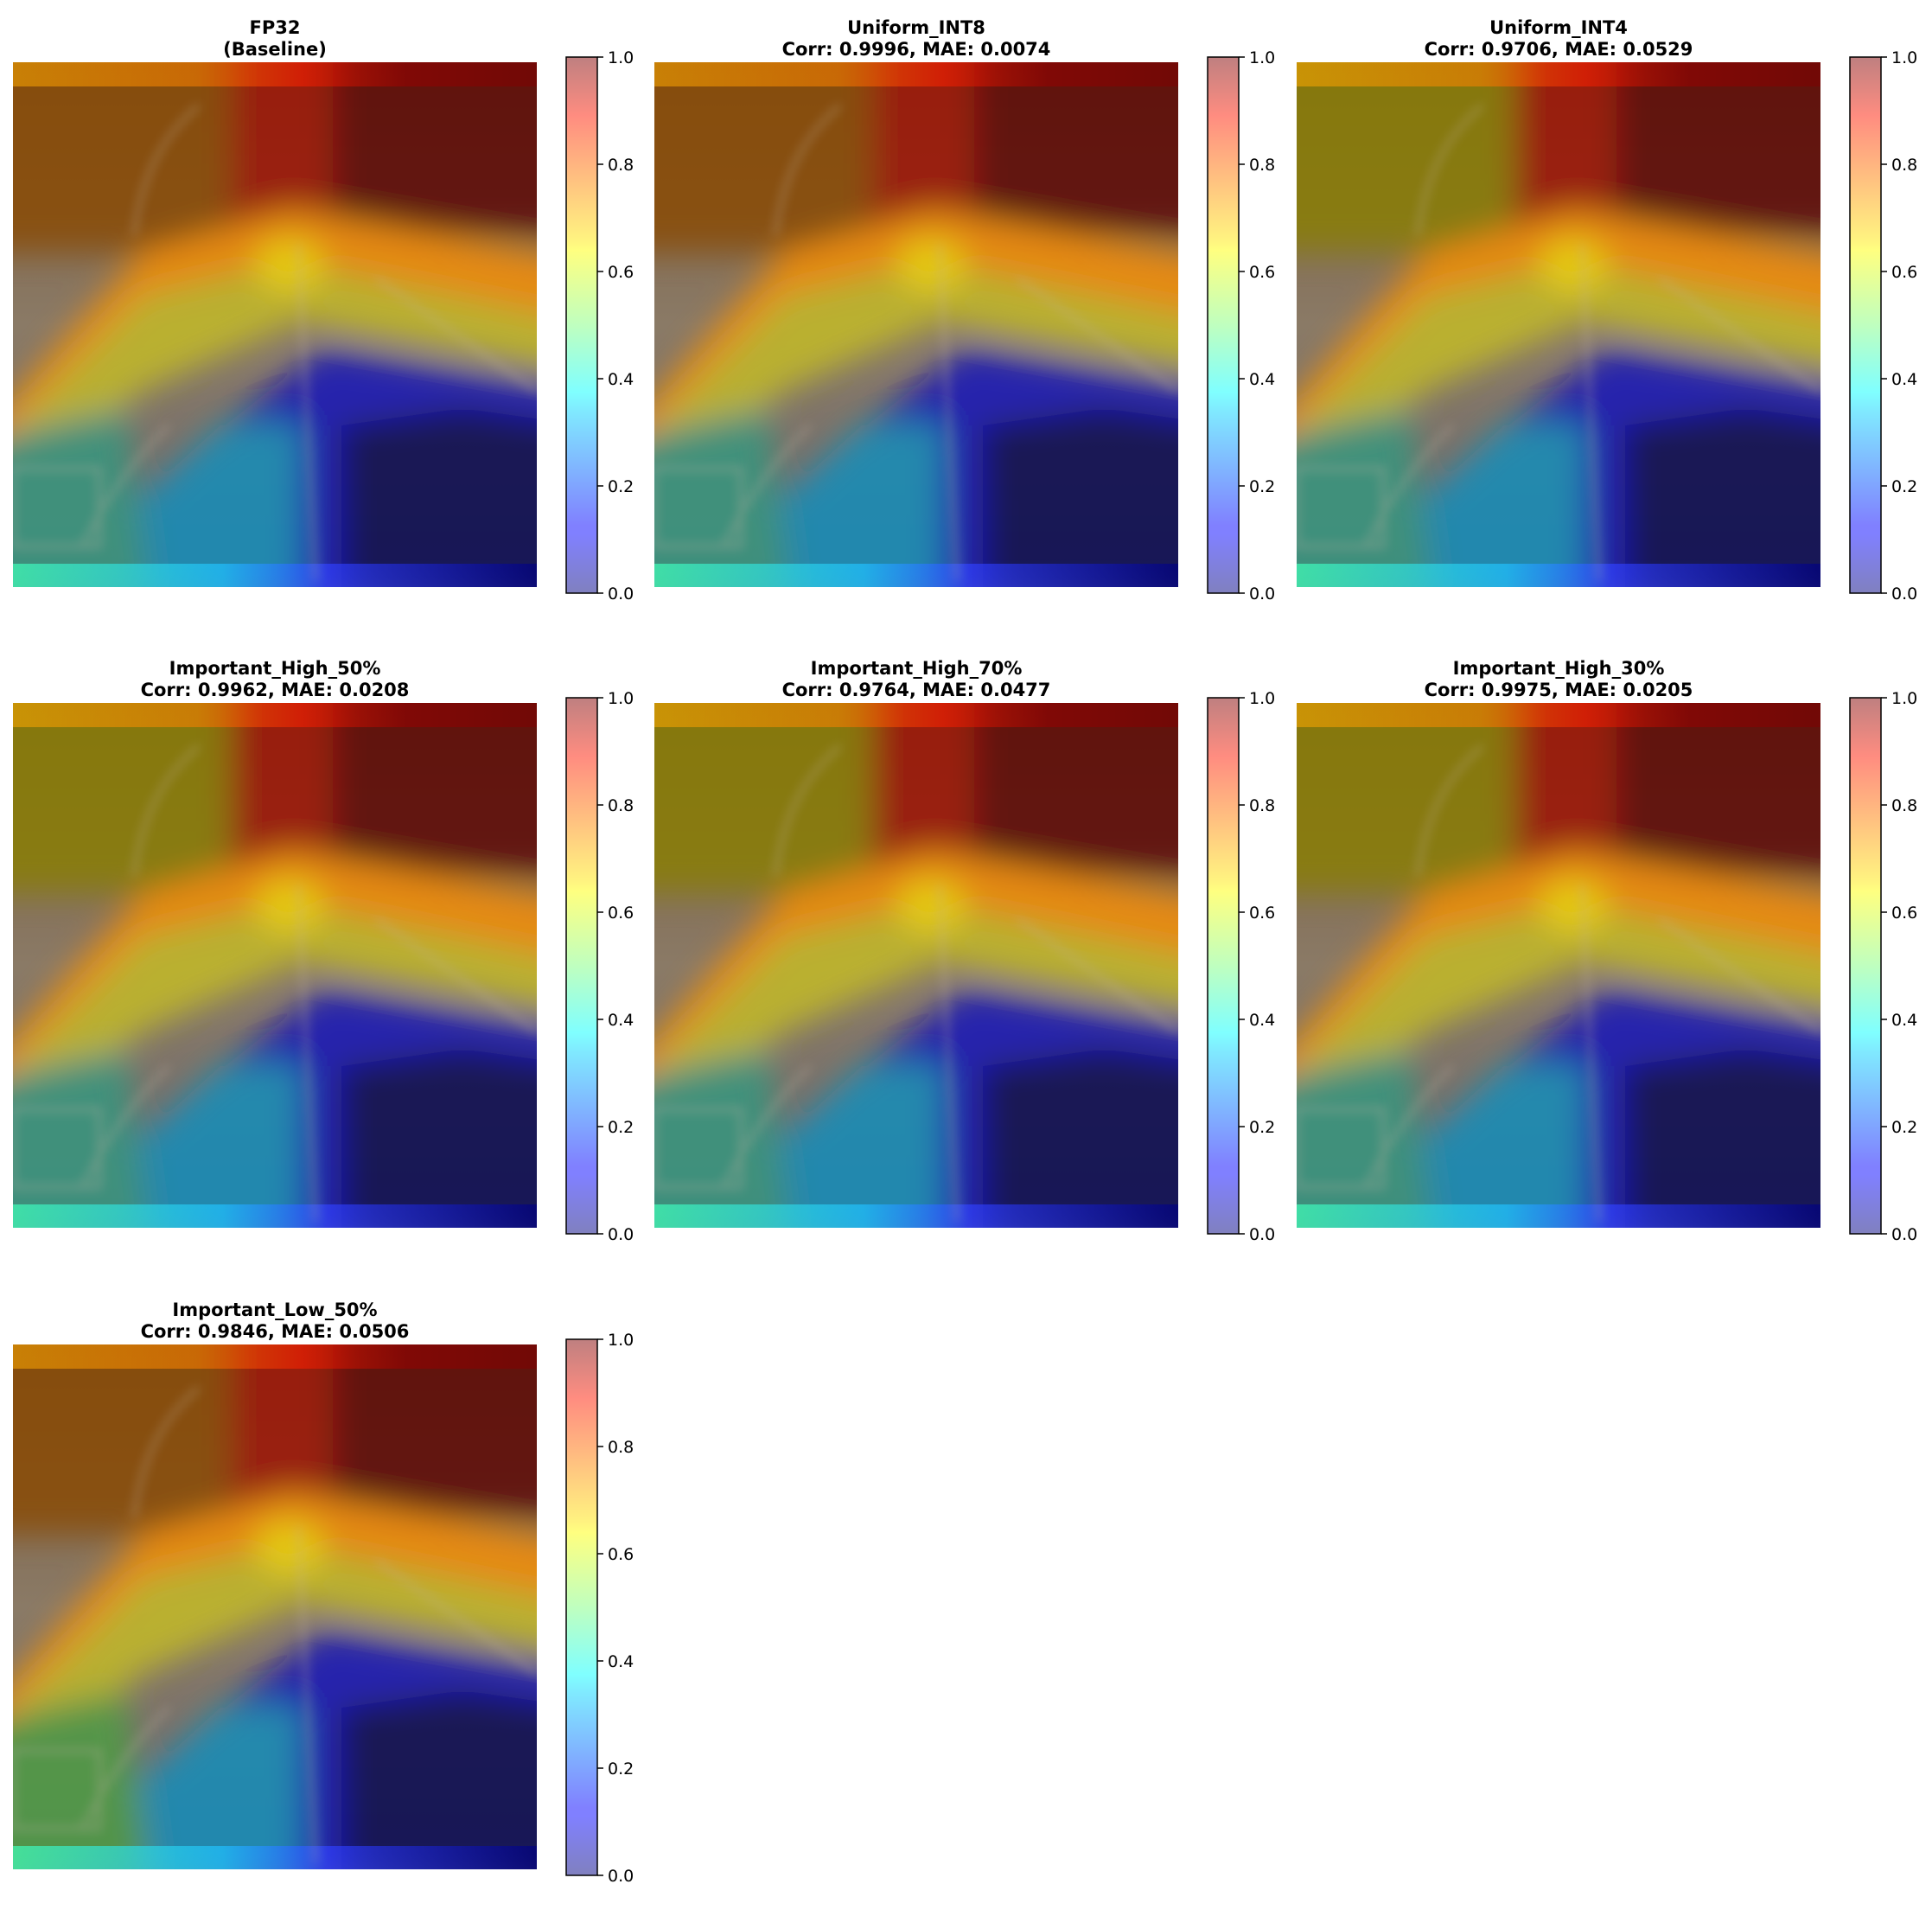 Image resolution: width=1932 pixels, height=1916 pixels. What do you see at coordinates (275, 1331) in the screenshot?
I see `panel-subtitle: Corr: 0.9846, MAE: 0.0506` at bounding box center [275, 1331].